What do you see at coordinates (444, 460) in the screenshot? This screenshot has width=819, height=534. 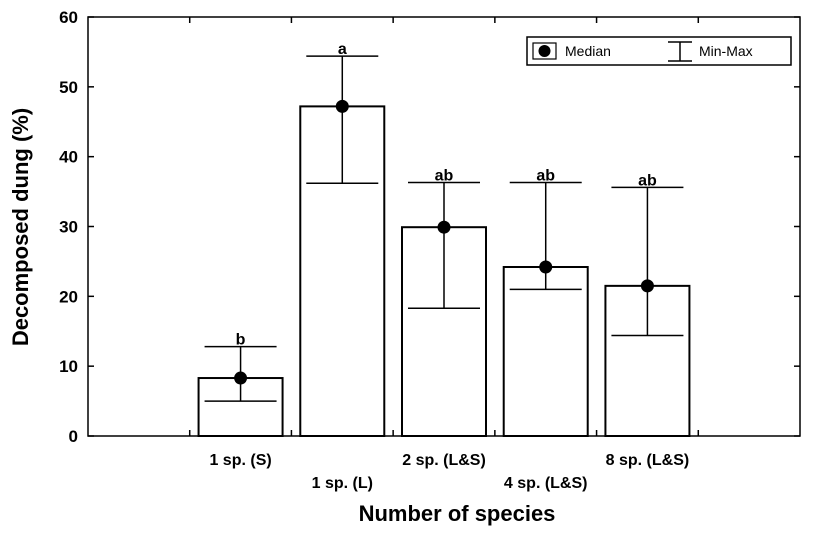 I see `x-tick-label: 2 sp. (L&S)` at bounding box center [444, 460].